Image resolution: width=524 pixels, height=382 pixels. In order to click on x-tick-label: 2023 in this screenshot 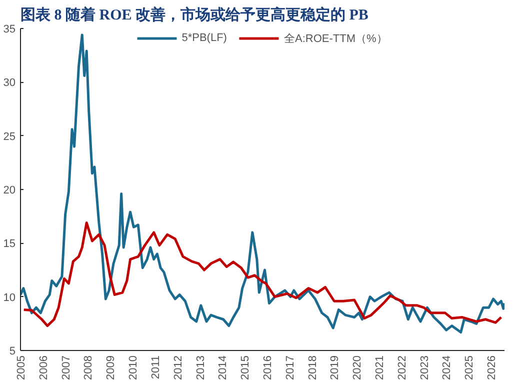, I will do `click(424, 367)`.